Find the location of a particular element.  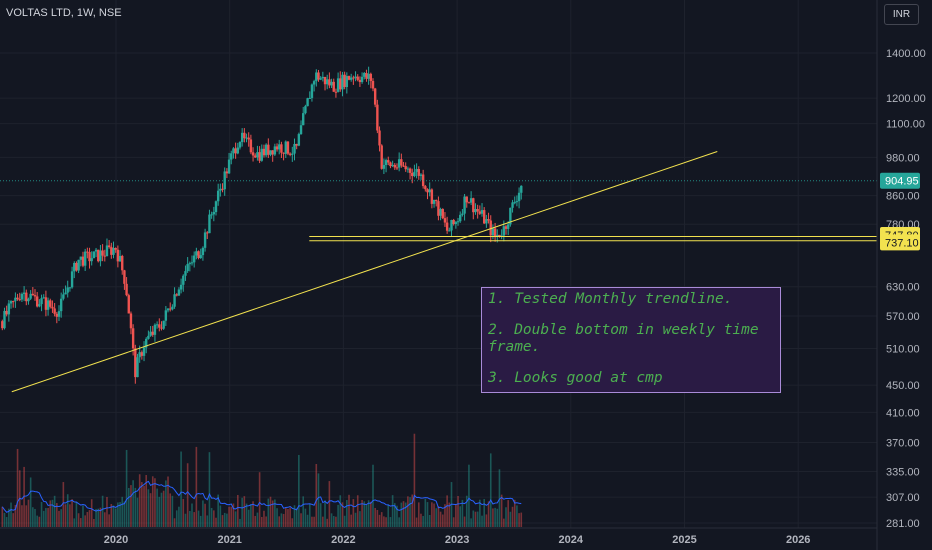

y-tick-label: 410.00 is located at coordinates (903, 413).